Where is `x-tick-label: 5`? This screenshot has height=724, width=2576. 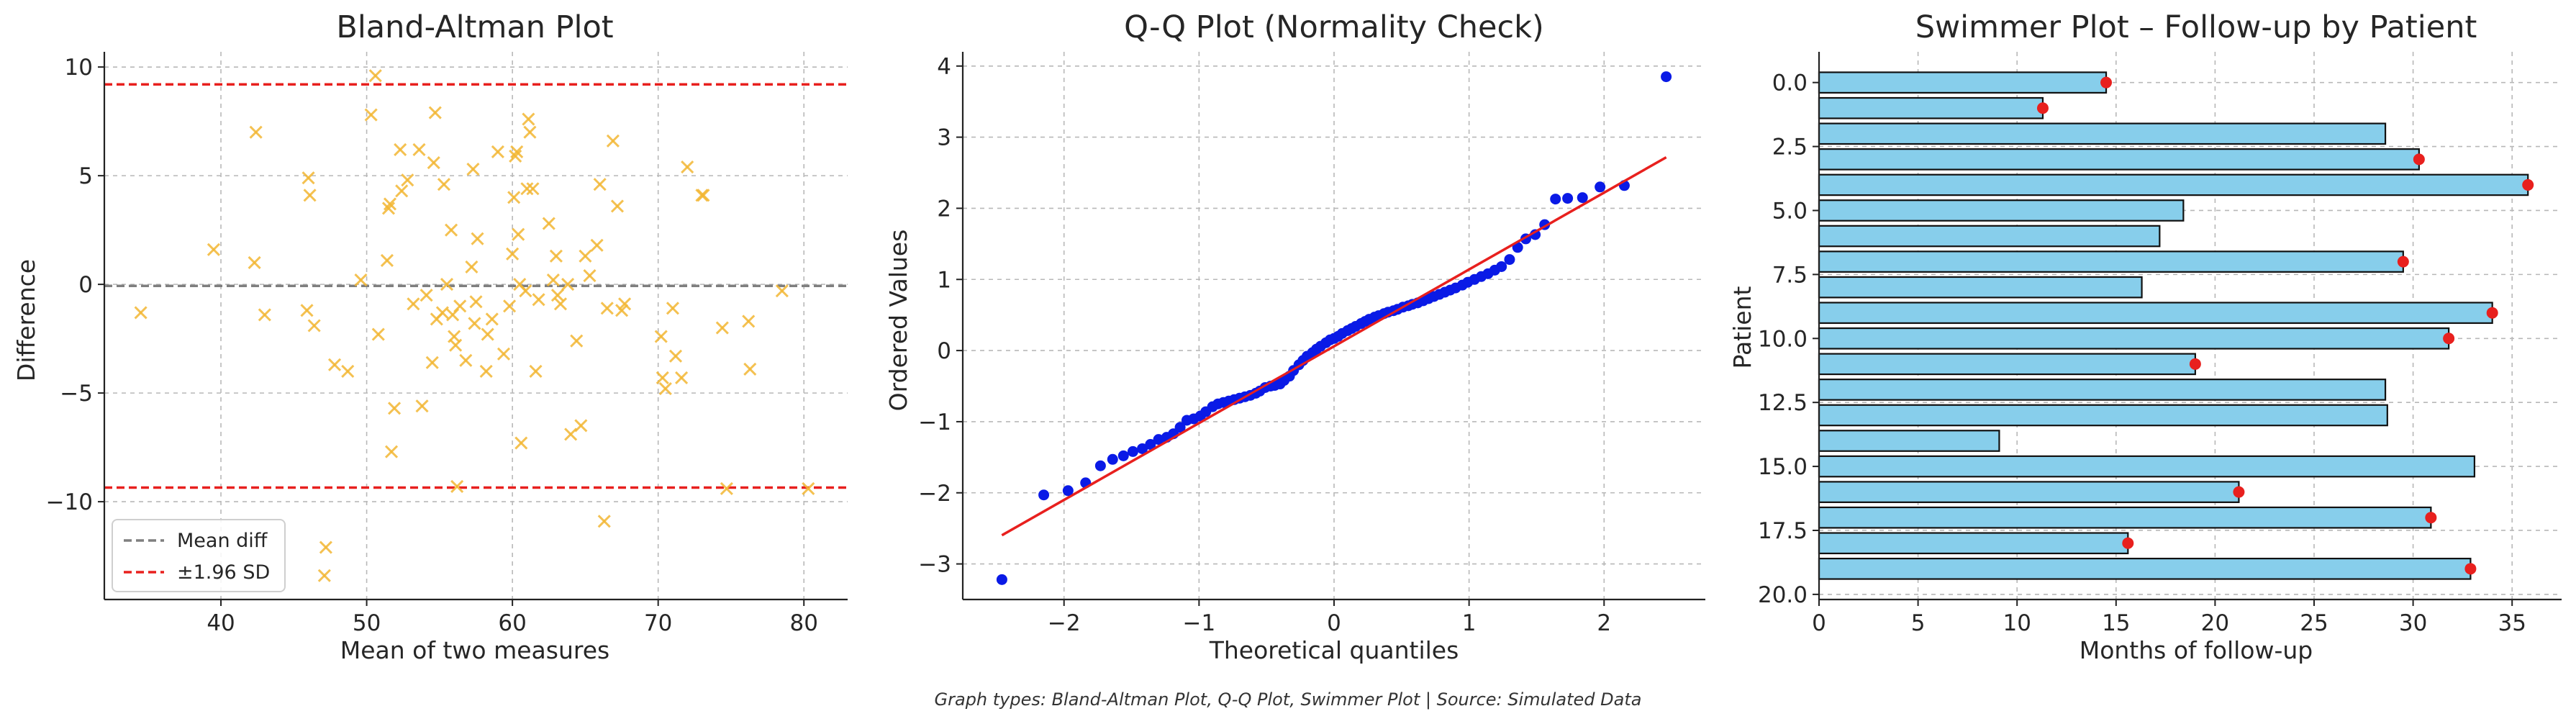 x-tick-label: 5 is located at coordinates (1918, 623).